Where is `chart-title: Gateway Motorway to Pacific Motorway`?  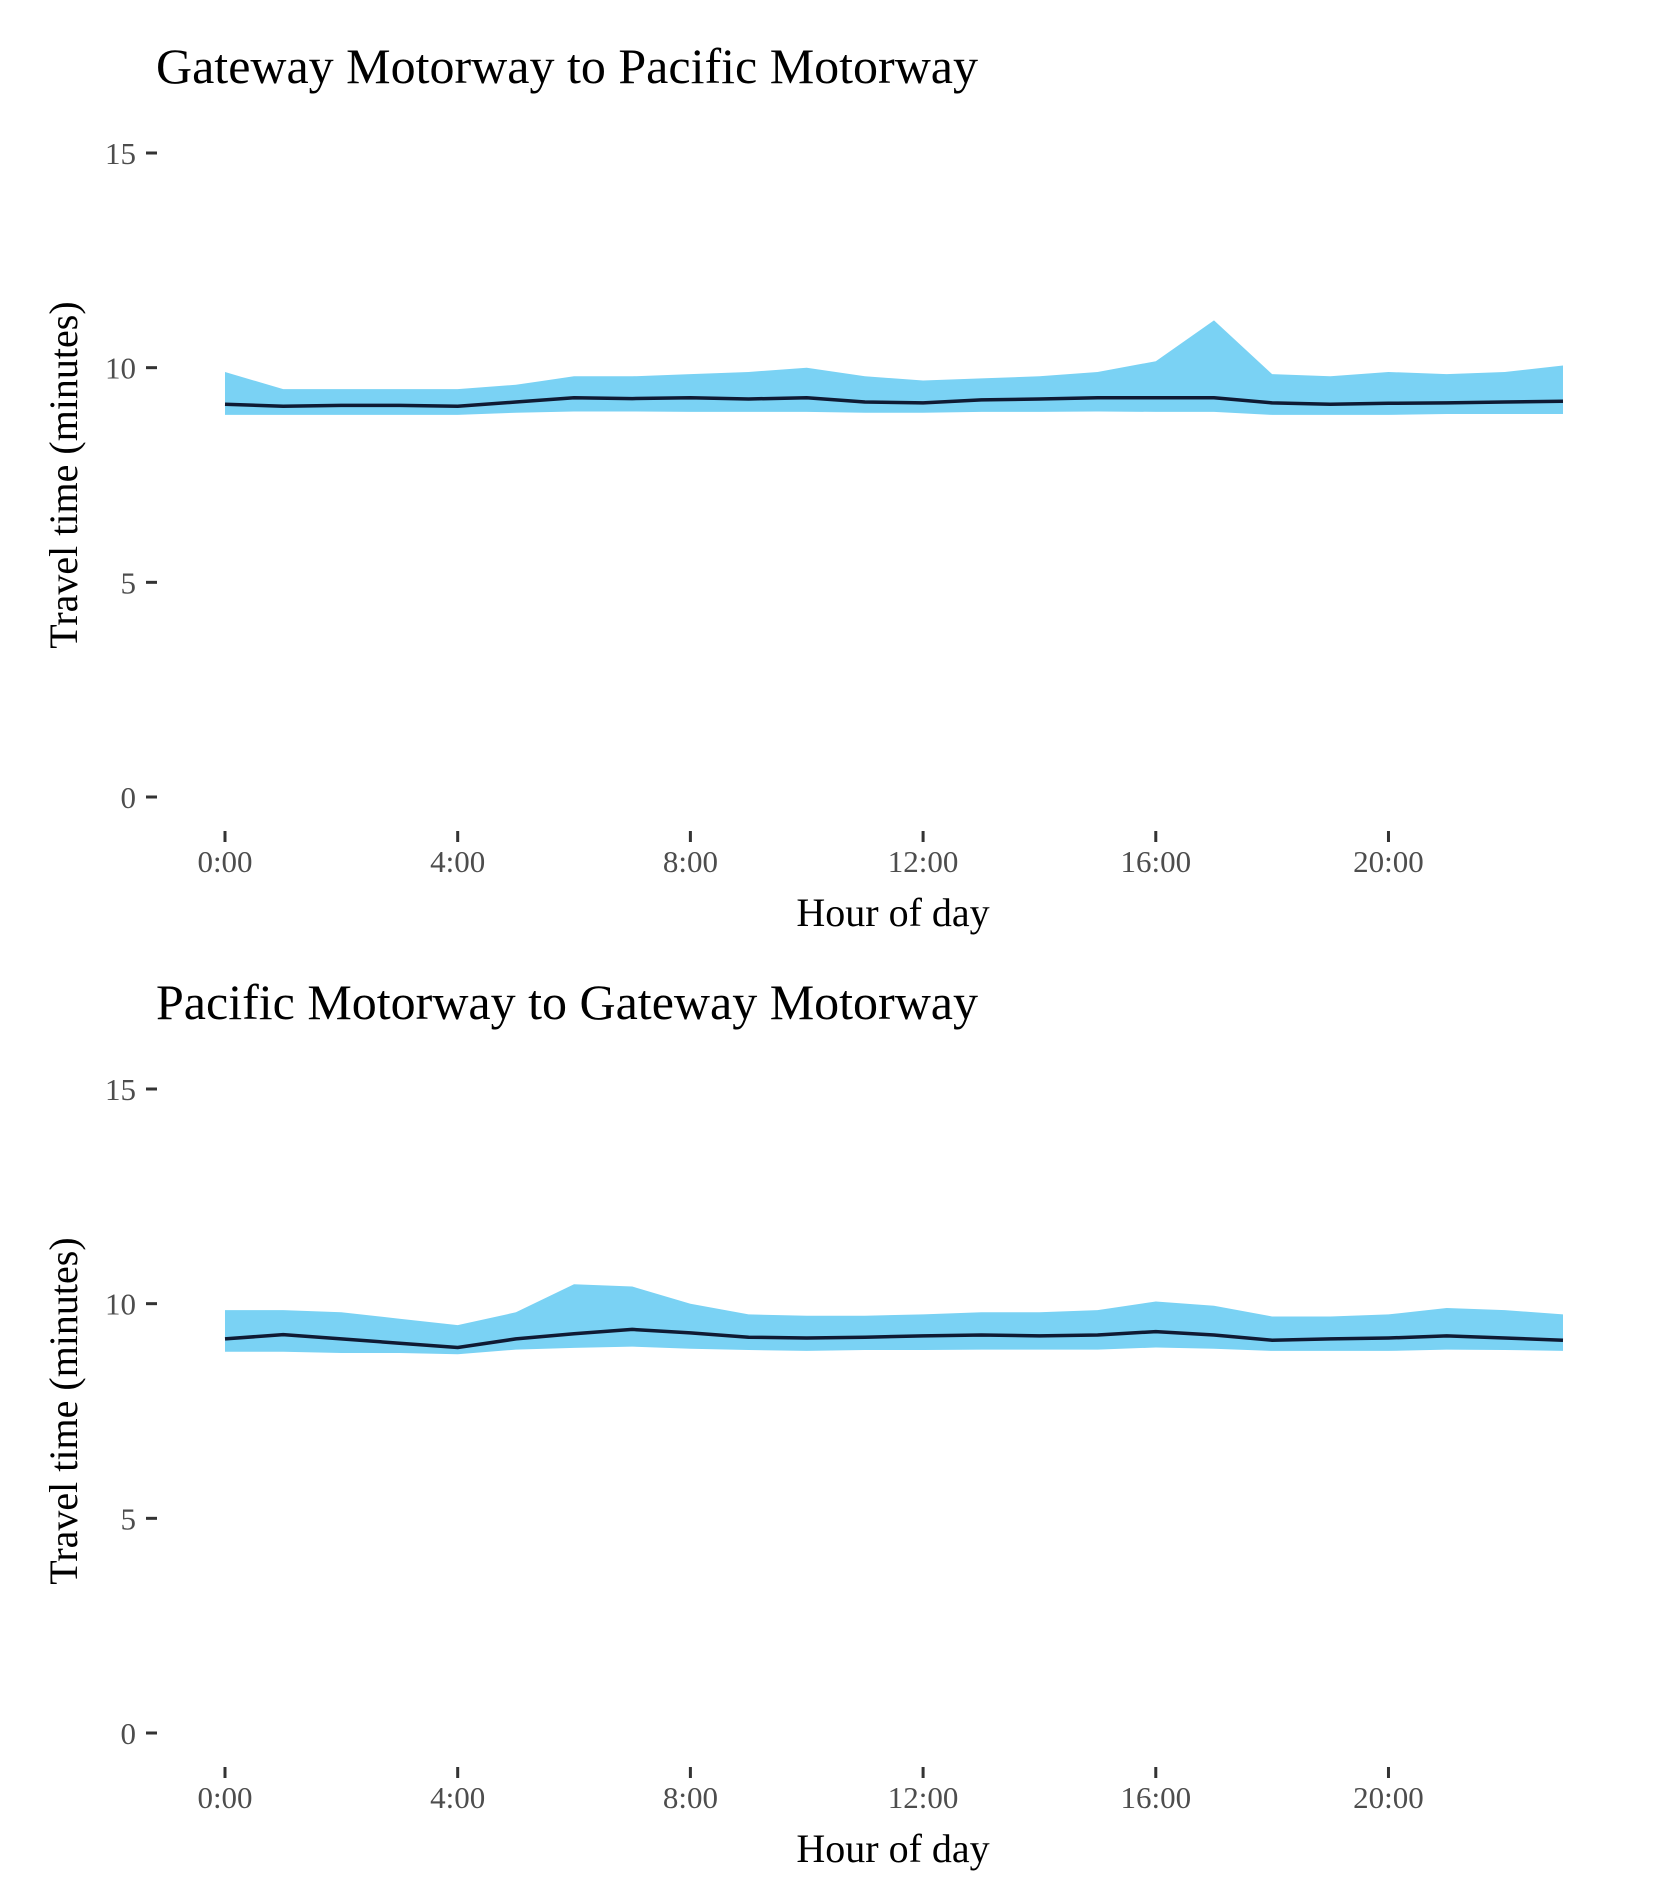 chart-title: Gateway Motorway to Pacific Motorway is located at coordinates (567, 66).